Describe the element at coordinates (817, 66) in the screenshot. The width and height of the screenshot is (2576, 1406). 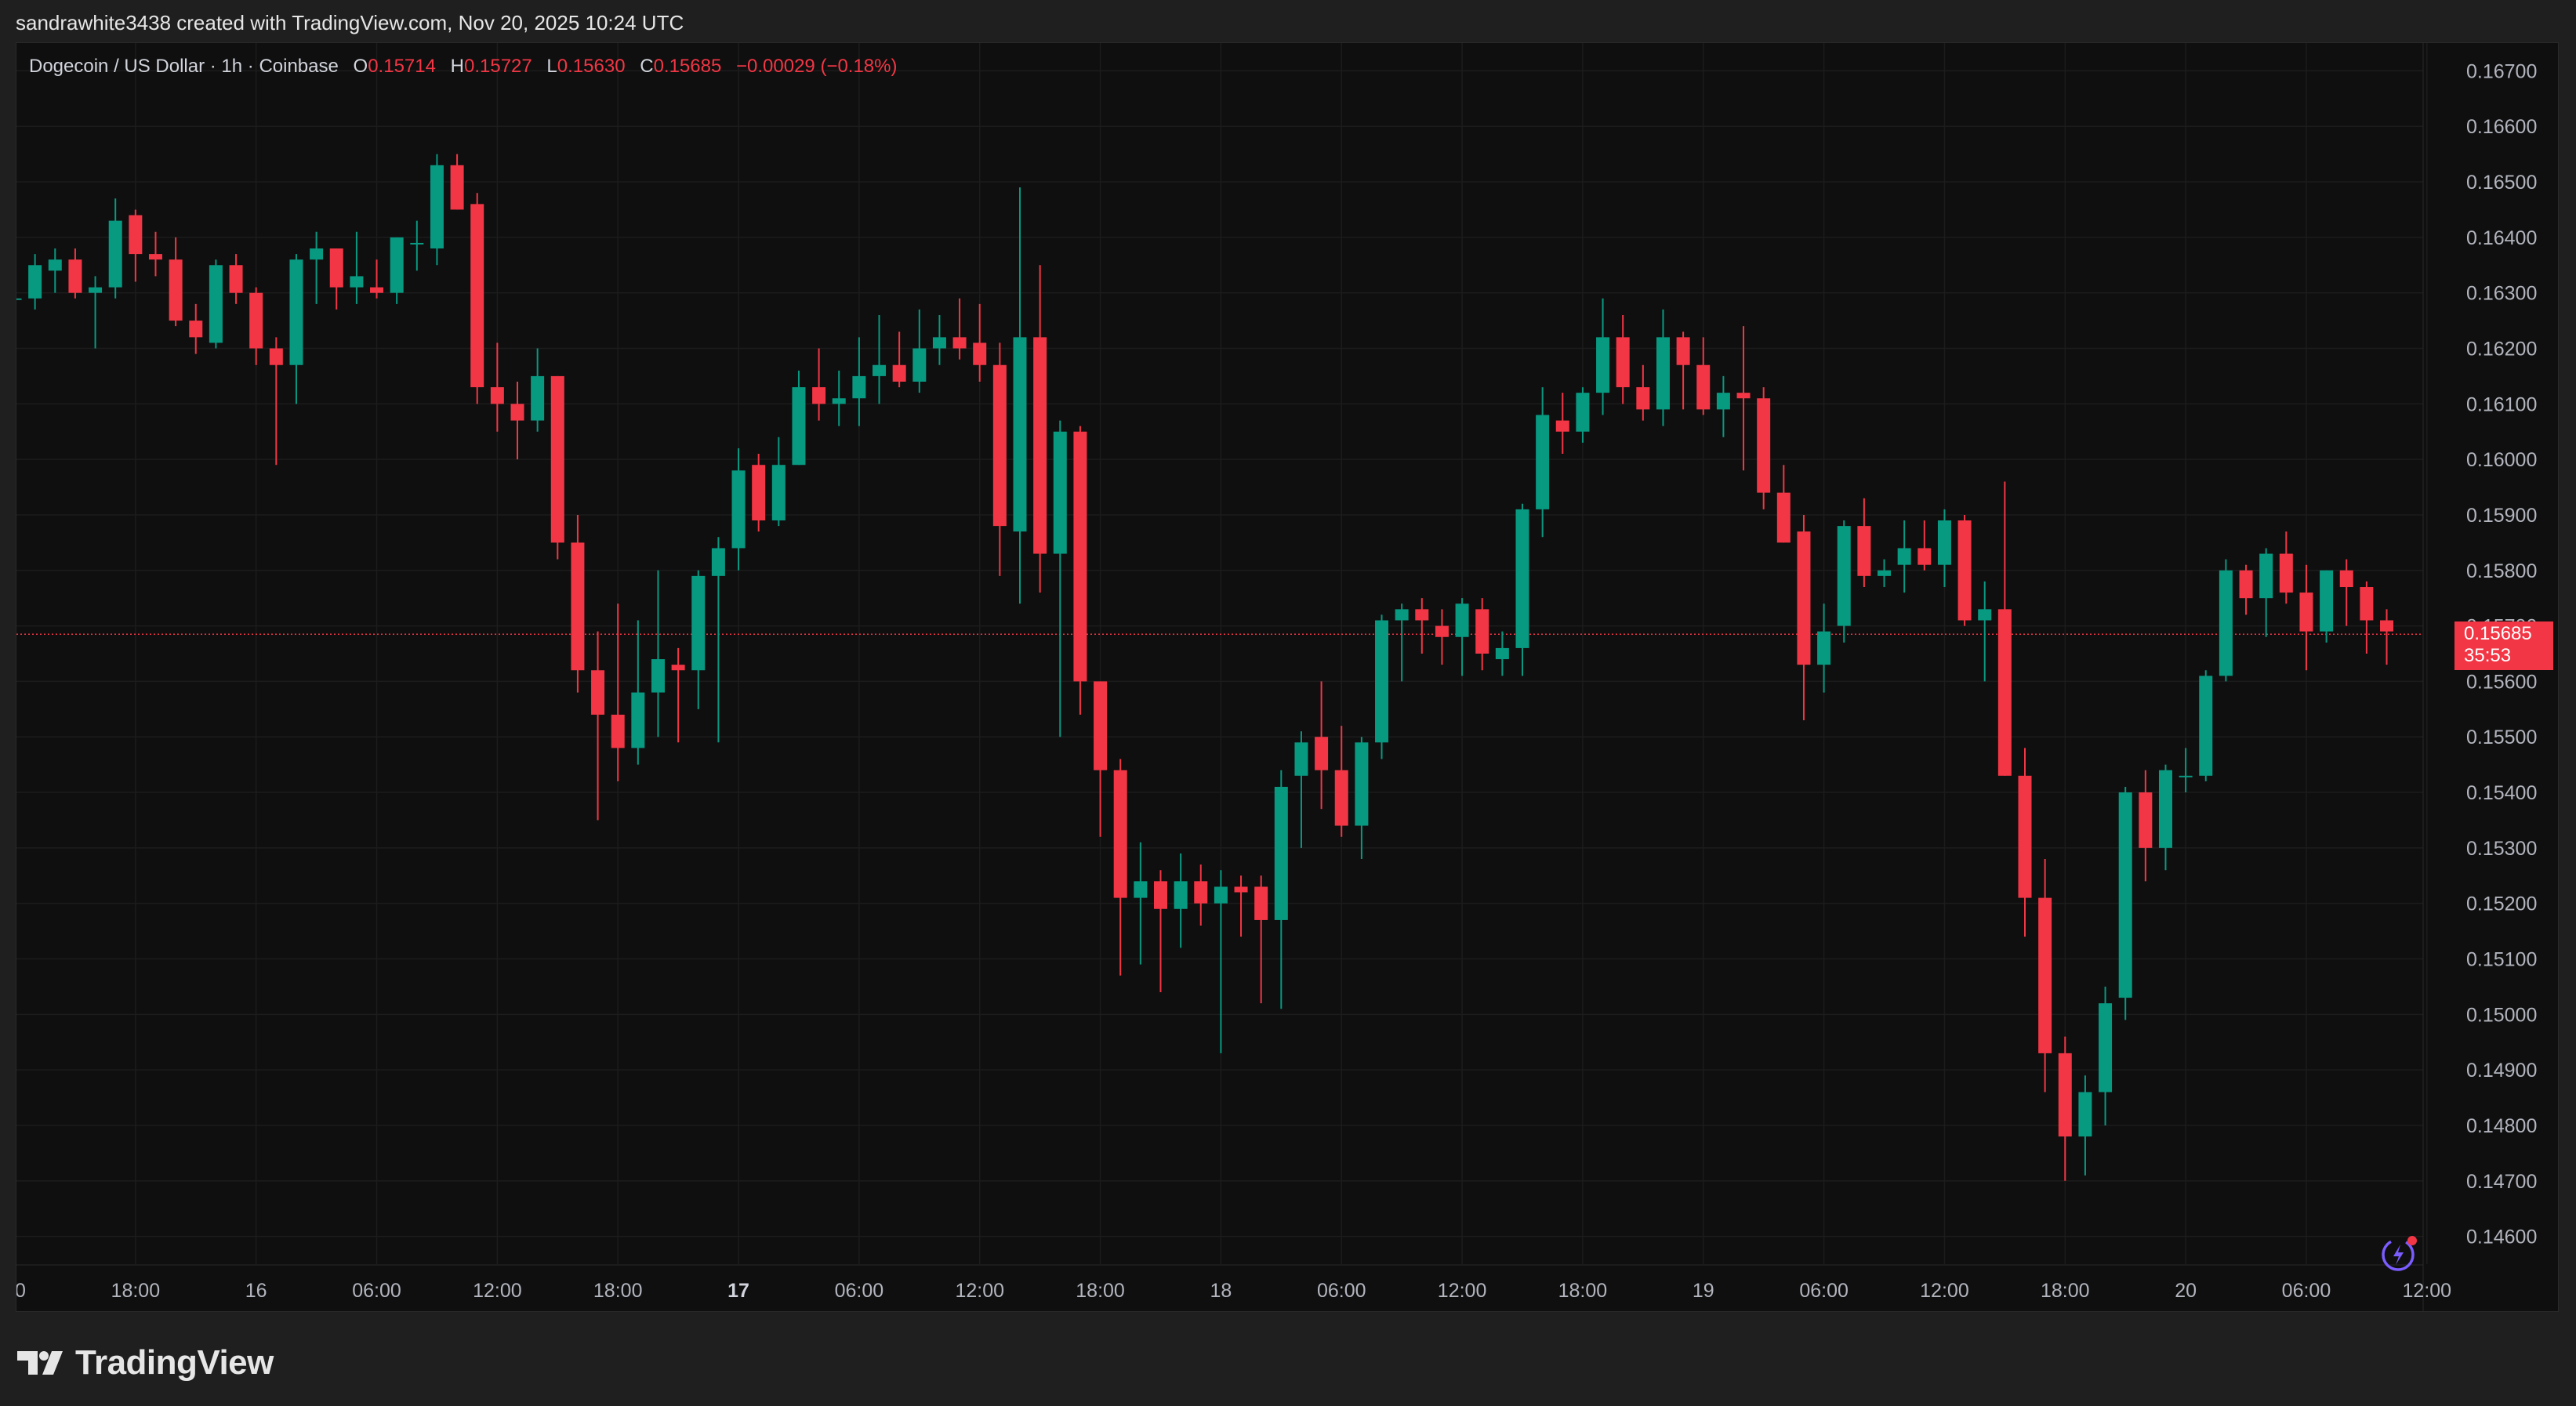
I see `price-change: −0.00029 (−0.18%)` at that location.